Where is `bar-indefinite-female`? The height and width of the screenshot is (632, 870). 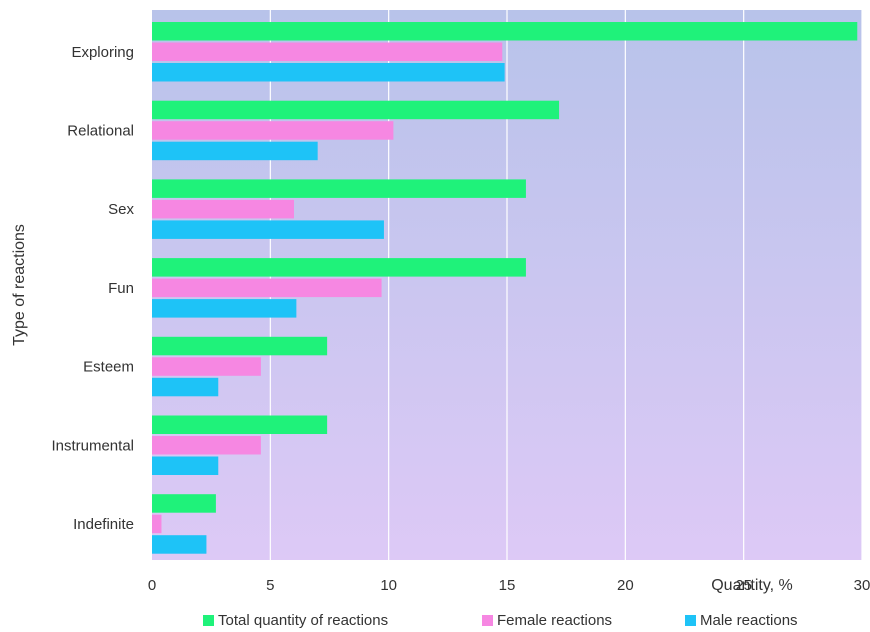 bar-indefinite-female is located at coordinates (157, 524).